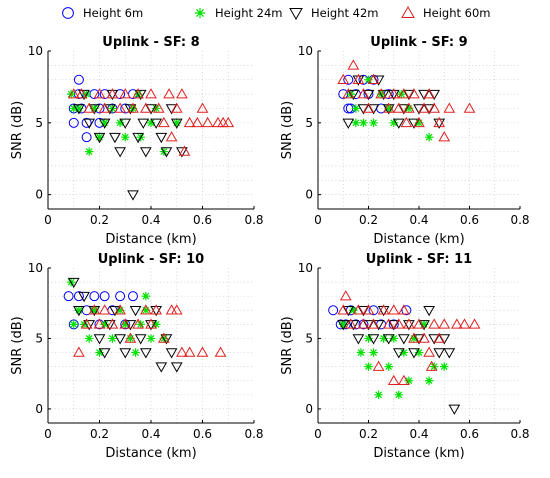 The height and width of the screenshot is (478, 550). Describe the element at coordinates (399, 360) in the screenshot. I see `series-height-42m` at that location.